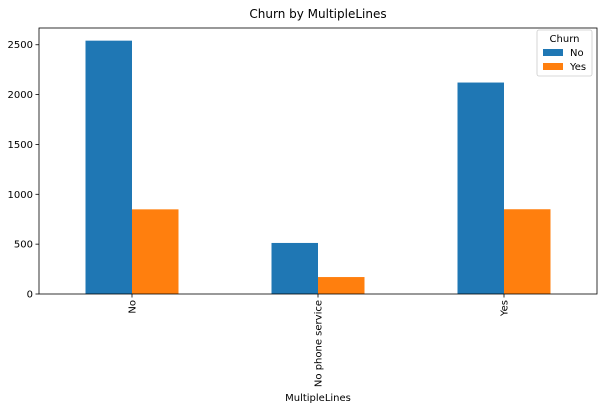 The height and width of the screenshot is (409, 604). What do you see at coordinates (319, 343) in the screenshot?
I see `x-tick-label: No phone service` at bounding box center [319, 343].